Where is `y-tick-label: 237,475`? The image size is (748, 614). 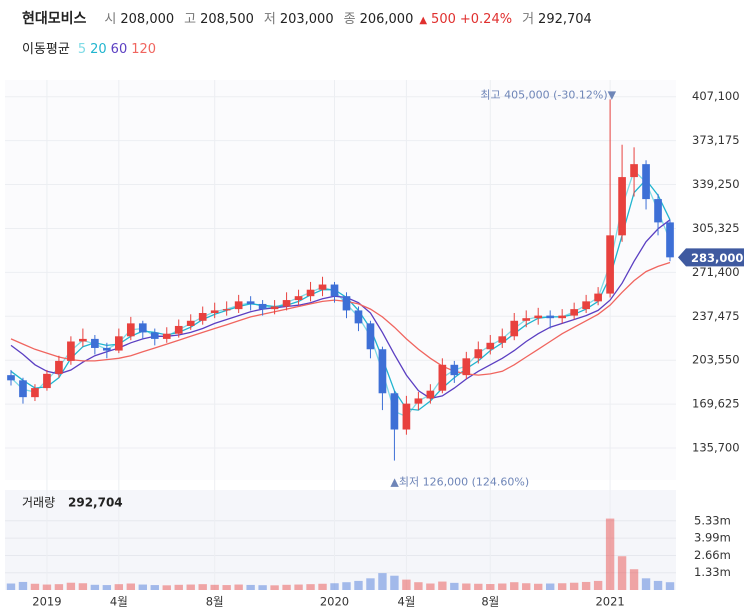
y-tick-label: 237,475 is located at coordinates (716, 316).